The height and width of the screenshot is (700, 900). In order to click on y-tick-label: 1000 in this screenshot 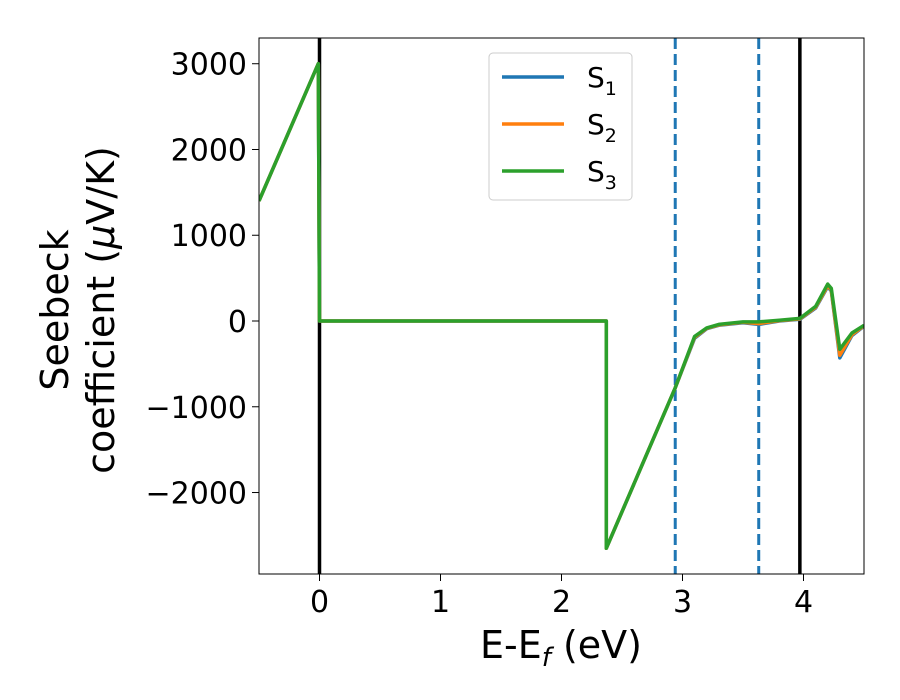, I will do `click(209, 236)`.